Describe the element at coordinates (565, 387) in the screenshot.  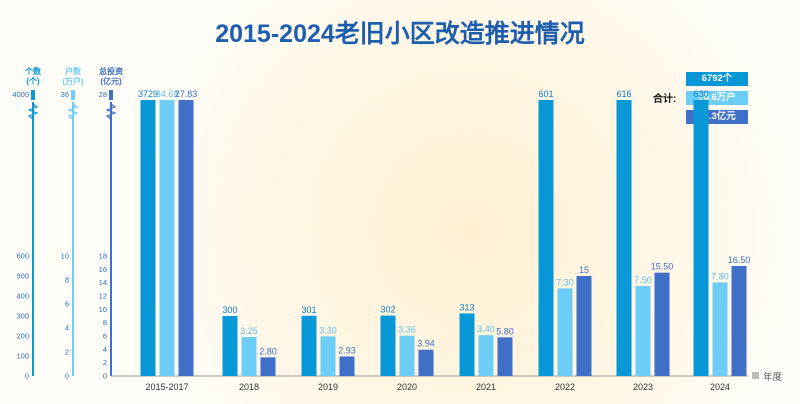
I see `x-tick-label: 2022` at that location.